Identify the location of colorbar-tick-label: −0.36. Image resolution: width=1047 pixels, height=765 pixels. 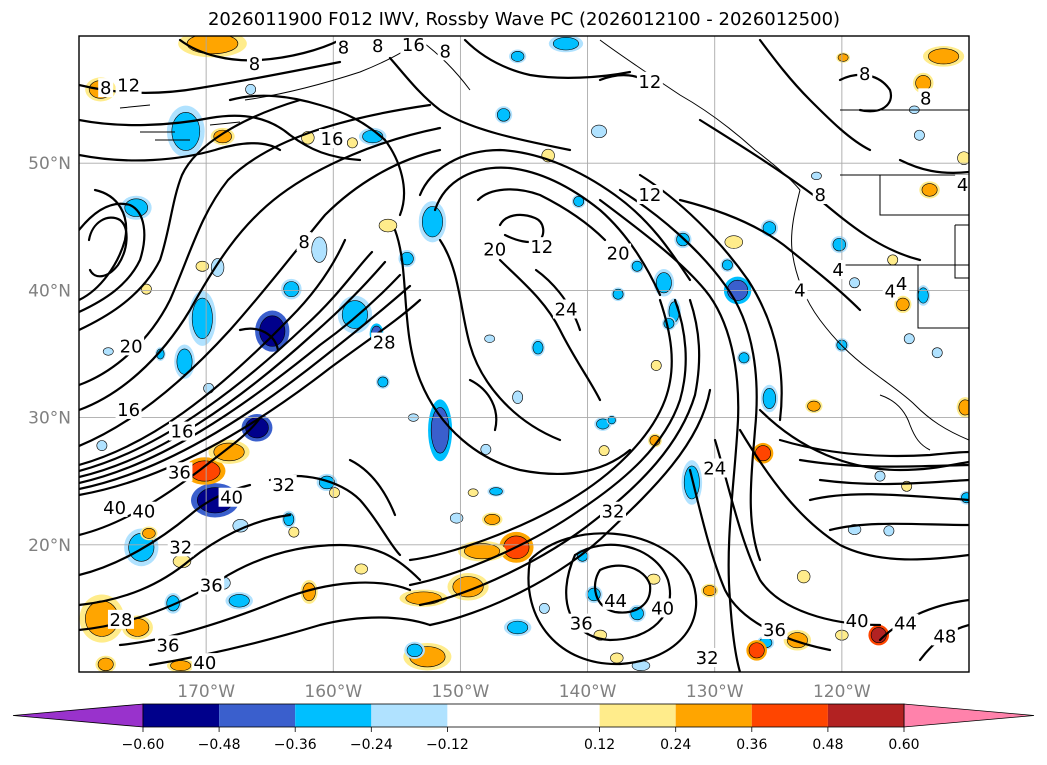
(295, 745).